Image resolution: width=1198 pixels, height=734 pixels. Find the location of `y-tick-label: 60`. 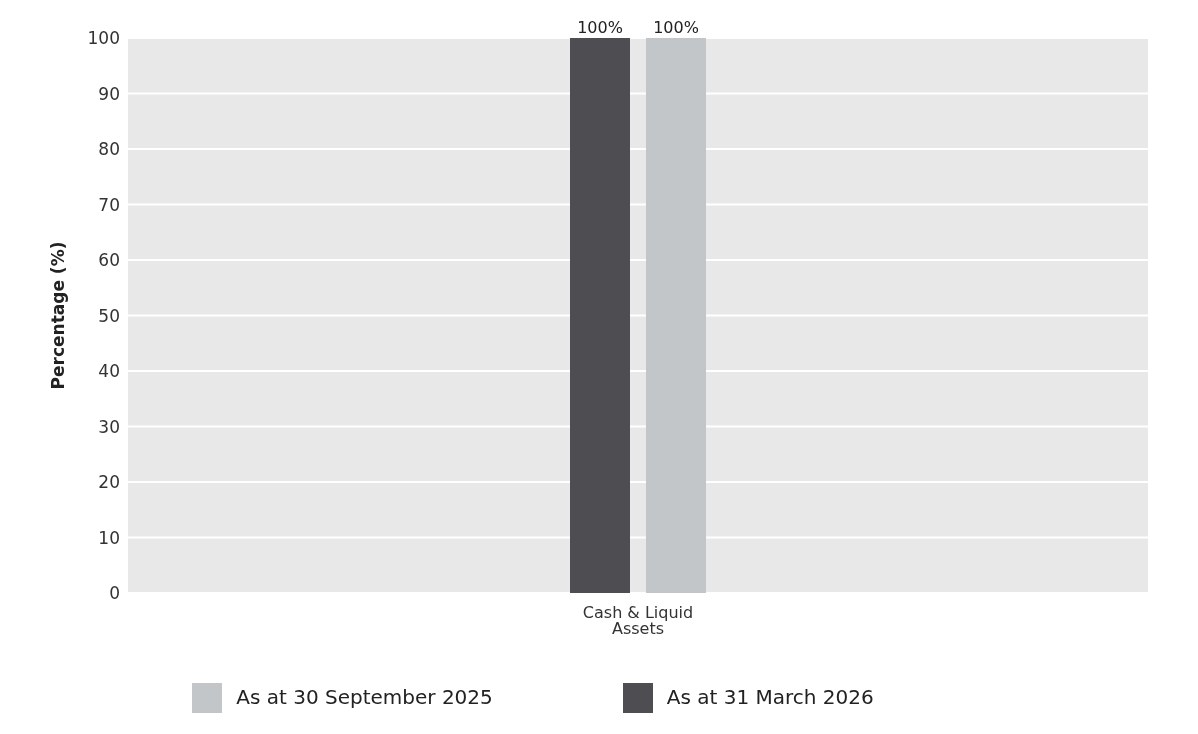

y-tick-label: 60 is located at coordinates (109, 260).